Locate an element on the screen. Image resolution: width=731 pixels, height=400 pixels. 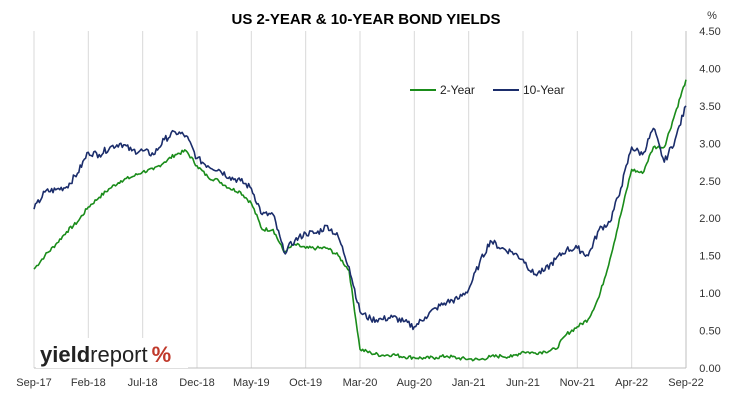
x-tick-label: Feb-18 is located at coordinates (88, 383).